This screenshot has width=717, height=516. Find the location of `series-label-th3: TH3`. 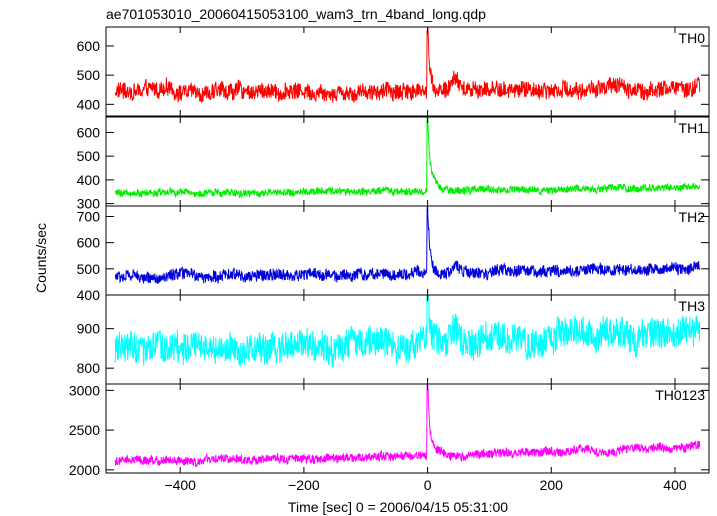

series-label-th3: TH3 is located at coordinates (692, 306).